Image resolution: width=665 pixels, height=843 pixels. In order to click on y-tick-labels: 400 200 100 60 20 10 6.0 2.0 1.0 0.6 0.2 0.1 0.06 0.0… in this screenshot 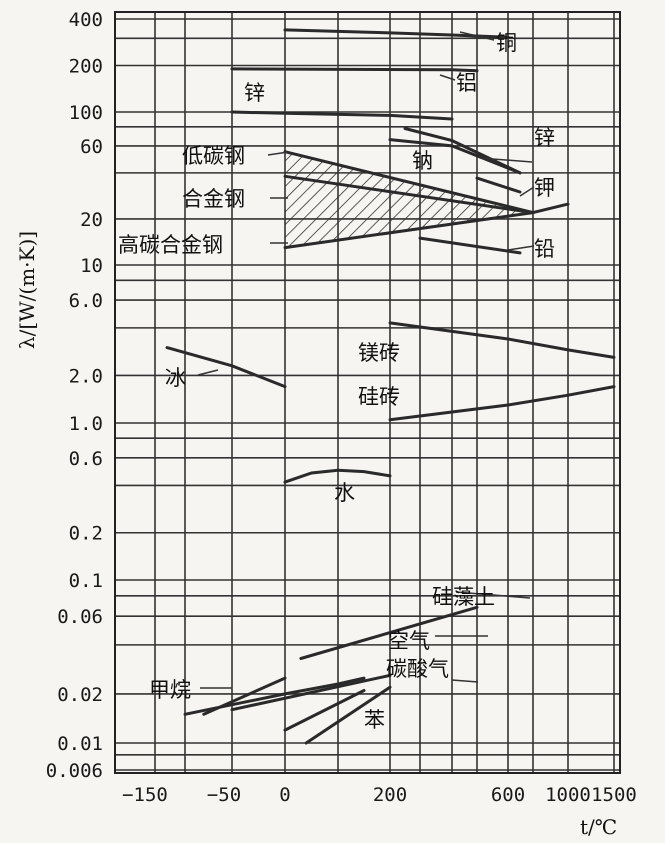, I will do `click(74, 395)`.